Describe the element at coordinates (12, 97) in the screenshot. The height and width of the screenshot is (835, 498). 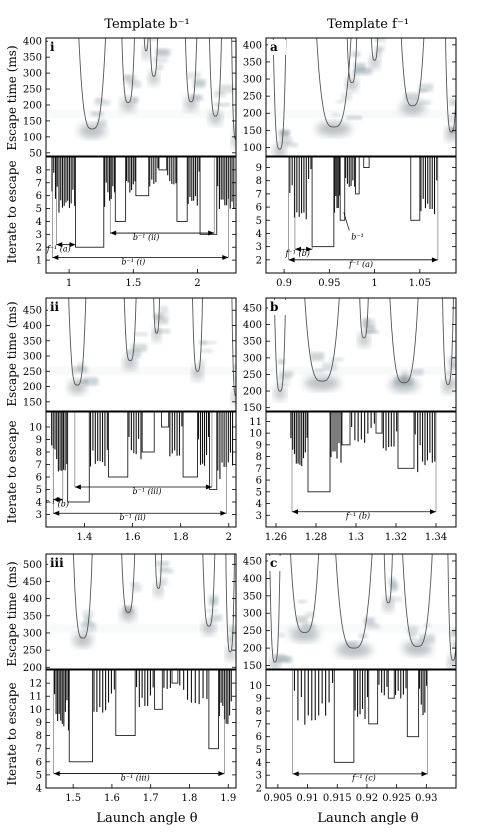
I see `y-axis-label-escape-row1: Escape time (ms)` at that location.